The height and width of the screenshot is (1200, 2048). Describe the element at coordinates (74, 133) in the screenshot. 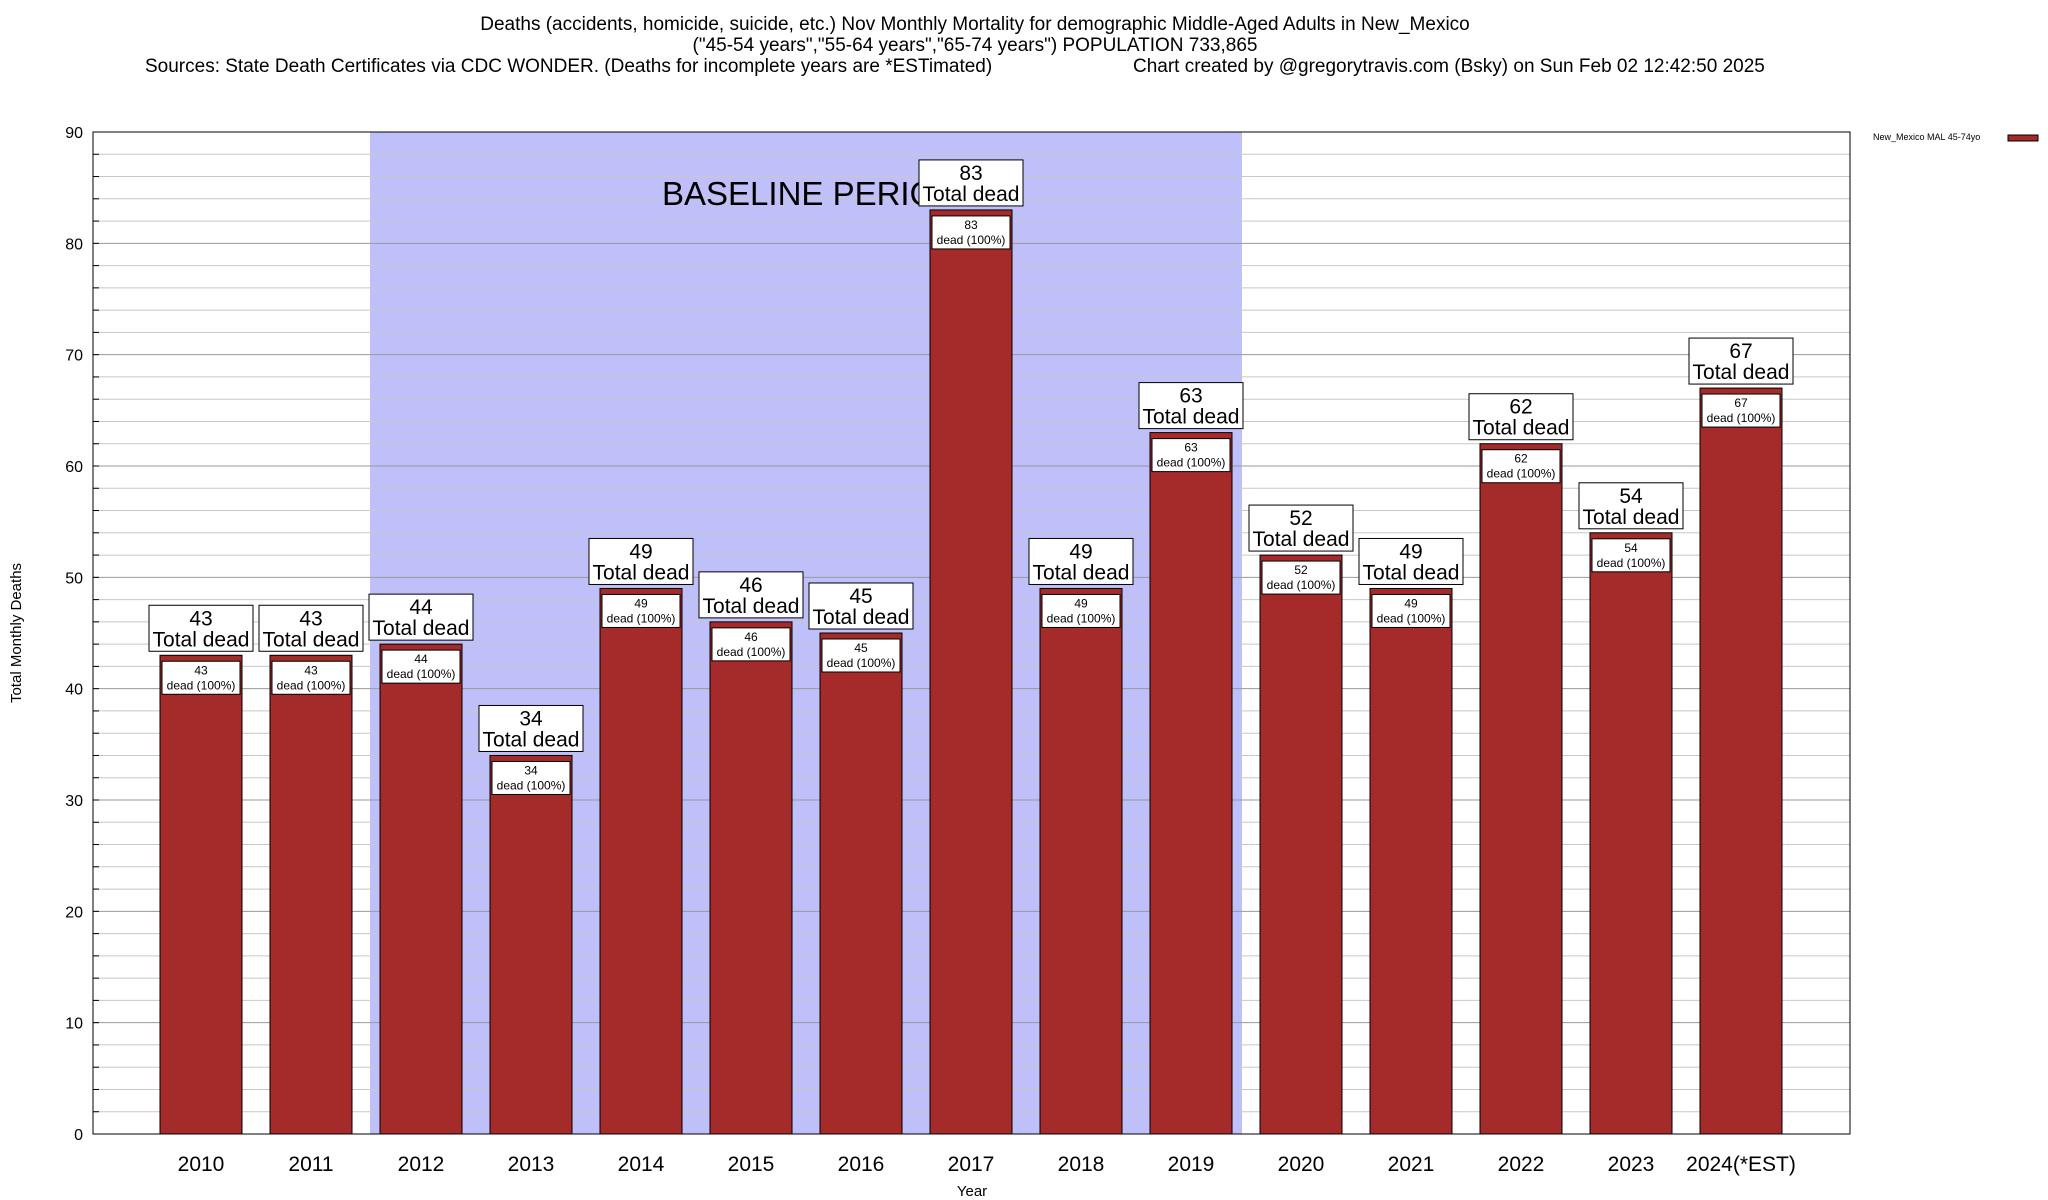

I see `y-tick-label: 90` at that location.